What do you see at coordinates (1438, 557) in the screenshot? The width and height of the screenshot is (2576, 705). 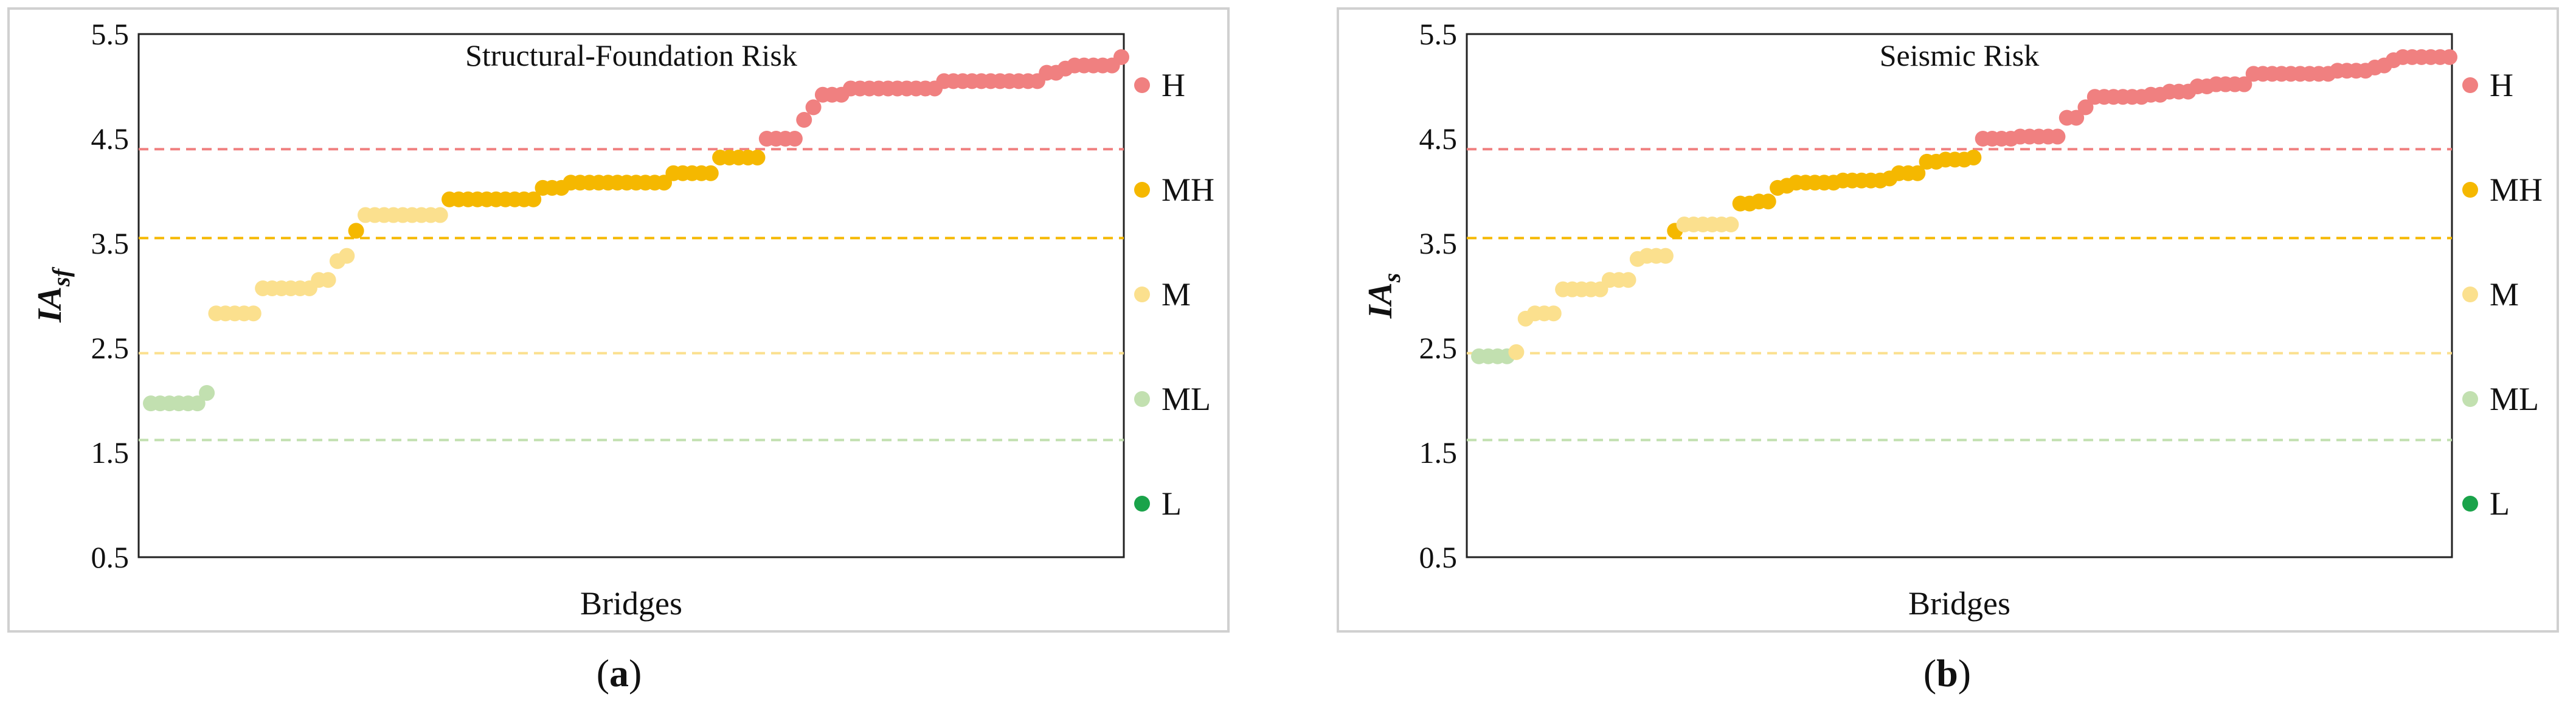 I see `panel-b-y-tick-label: 0.5` at bounding box center [1438, 557].